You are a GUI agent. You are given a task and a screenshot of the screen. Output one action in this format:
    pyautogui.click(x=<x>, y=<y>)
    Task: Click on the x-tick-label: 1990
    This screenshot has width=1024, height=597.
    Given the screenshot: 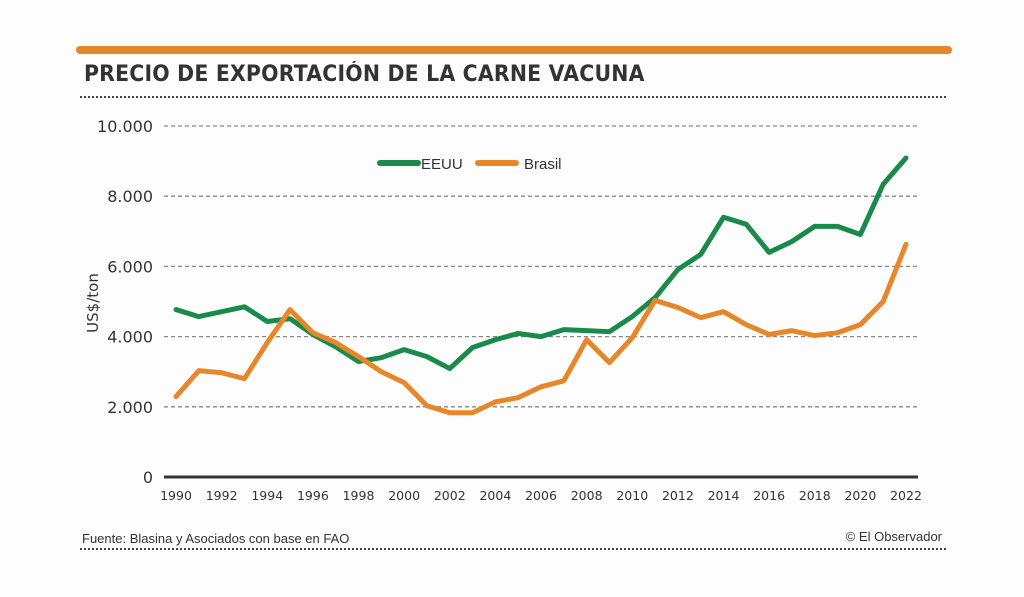 What is the action you would take?
    pyautogui.click(x=176, y=495)
    